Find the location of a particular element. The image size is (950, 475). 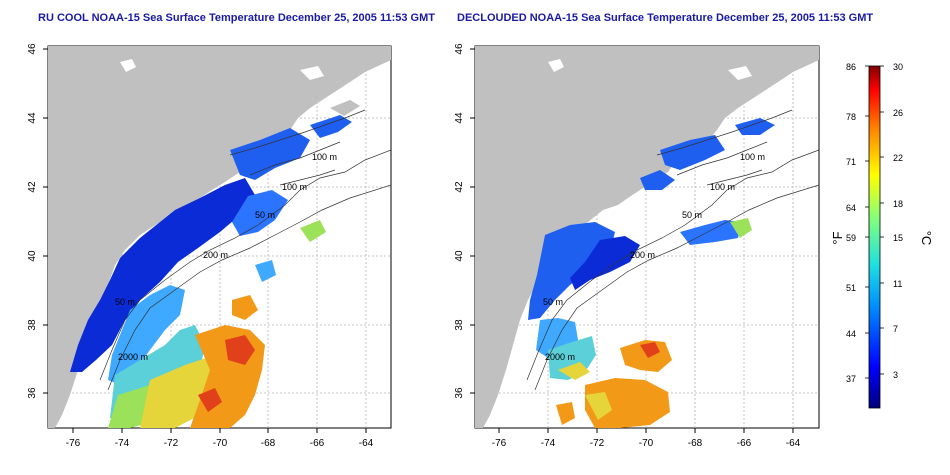

left-lon-tick: -74 is located at coordinates (122, 443).